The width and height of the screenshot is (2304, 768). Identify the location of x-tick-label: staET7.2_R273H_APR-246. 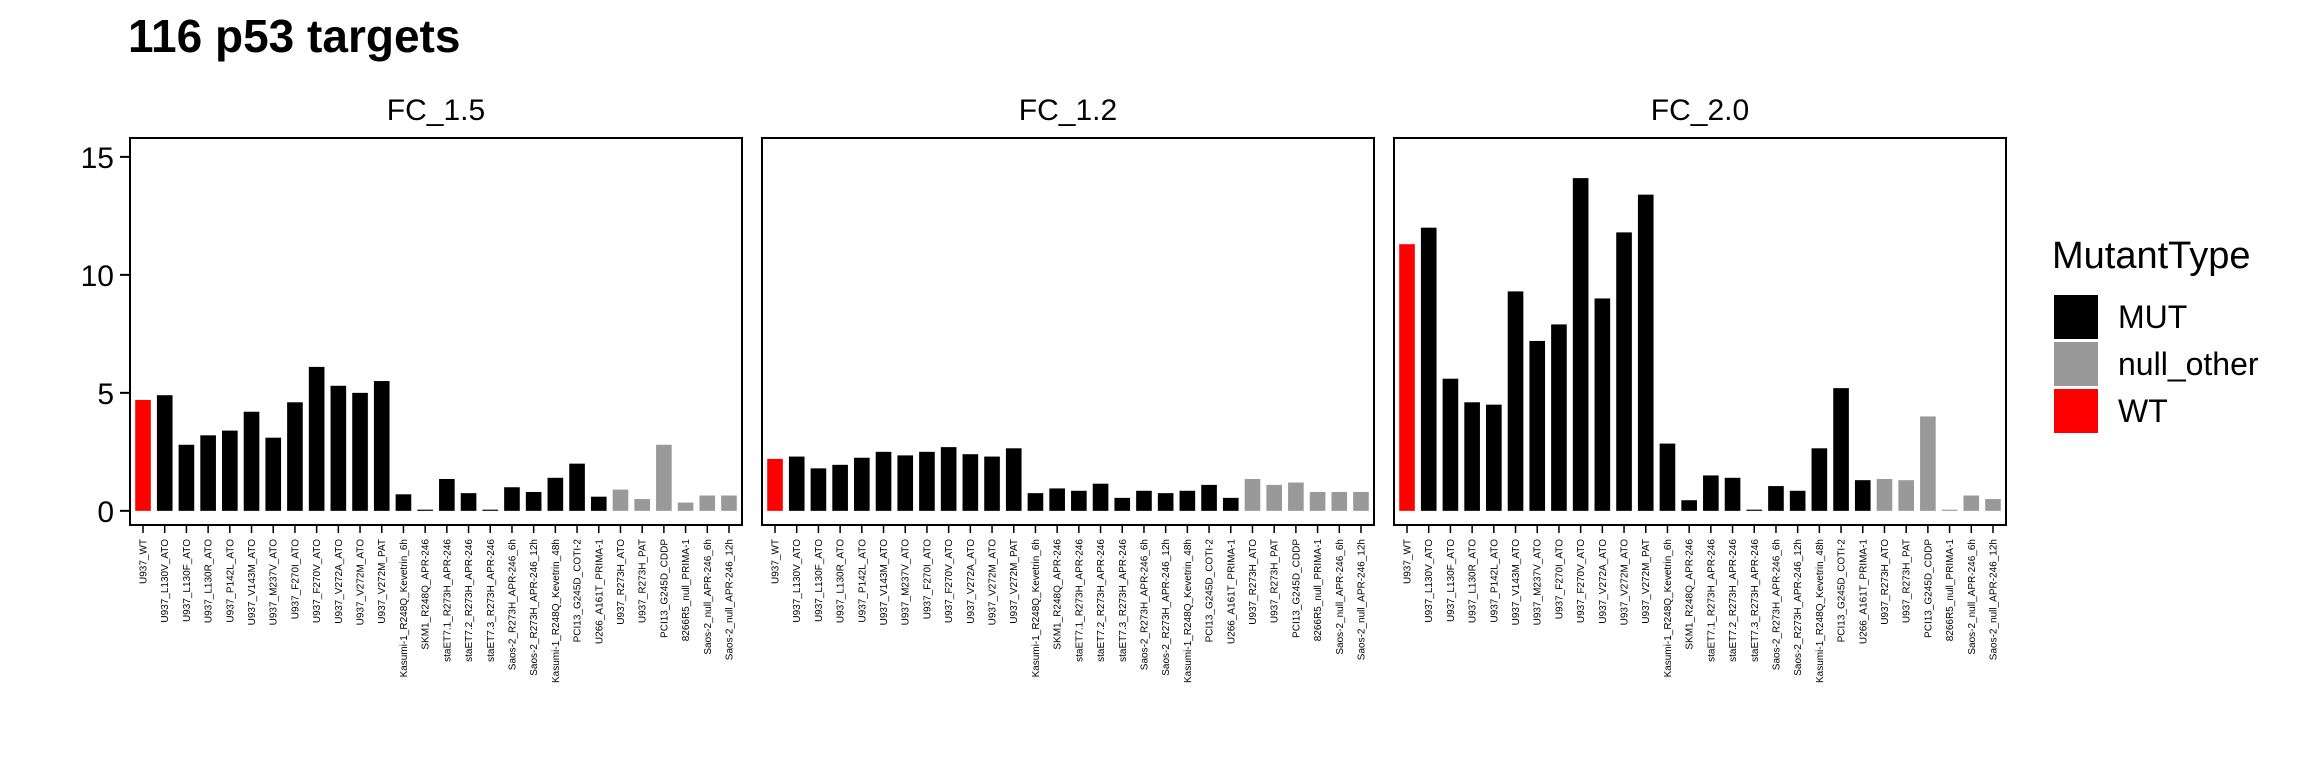
(1101, 600).